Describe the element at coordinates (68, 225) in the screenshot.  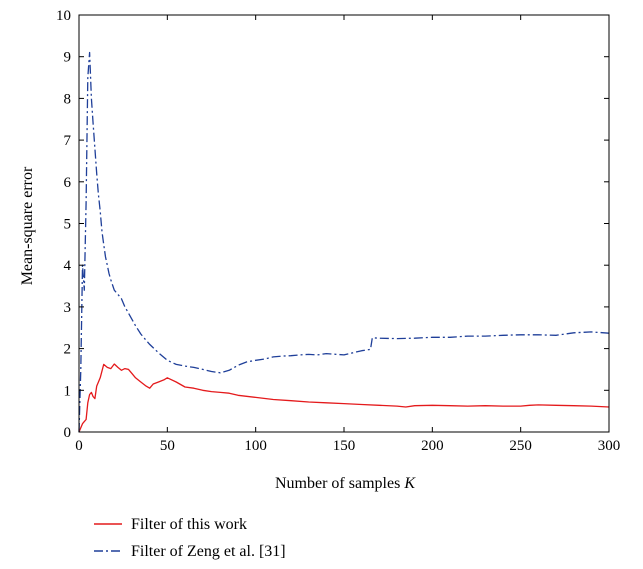
I see `y-tick-label: 5` at that location.